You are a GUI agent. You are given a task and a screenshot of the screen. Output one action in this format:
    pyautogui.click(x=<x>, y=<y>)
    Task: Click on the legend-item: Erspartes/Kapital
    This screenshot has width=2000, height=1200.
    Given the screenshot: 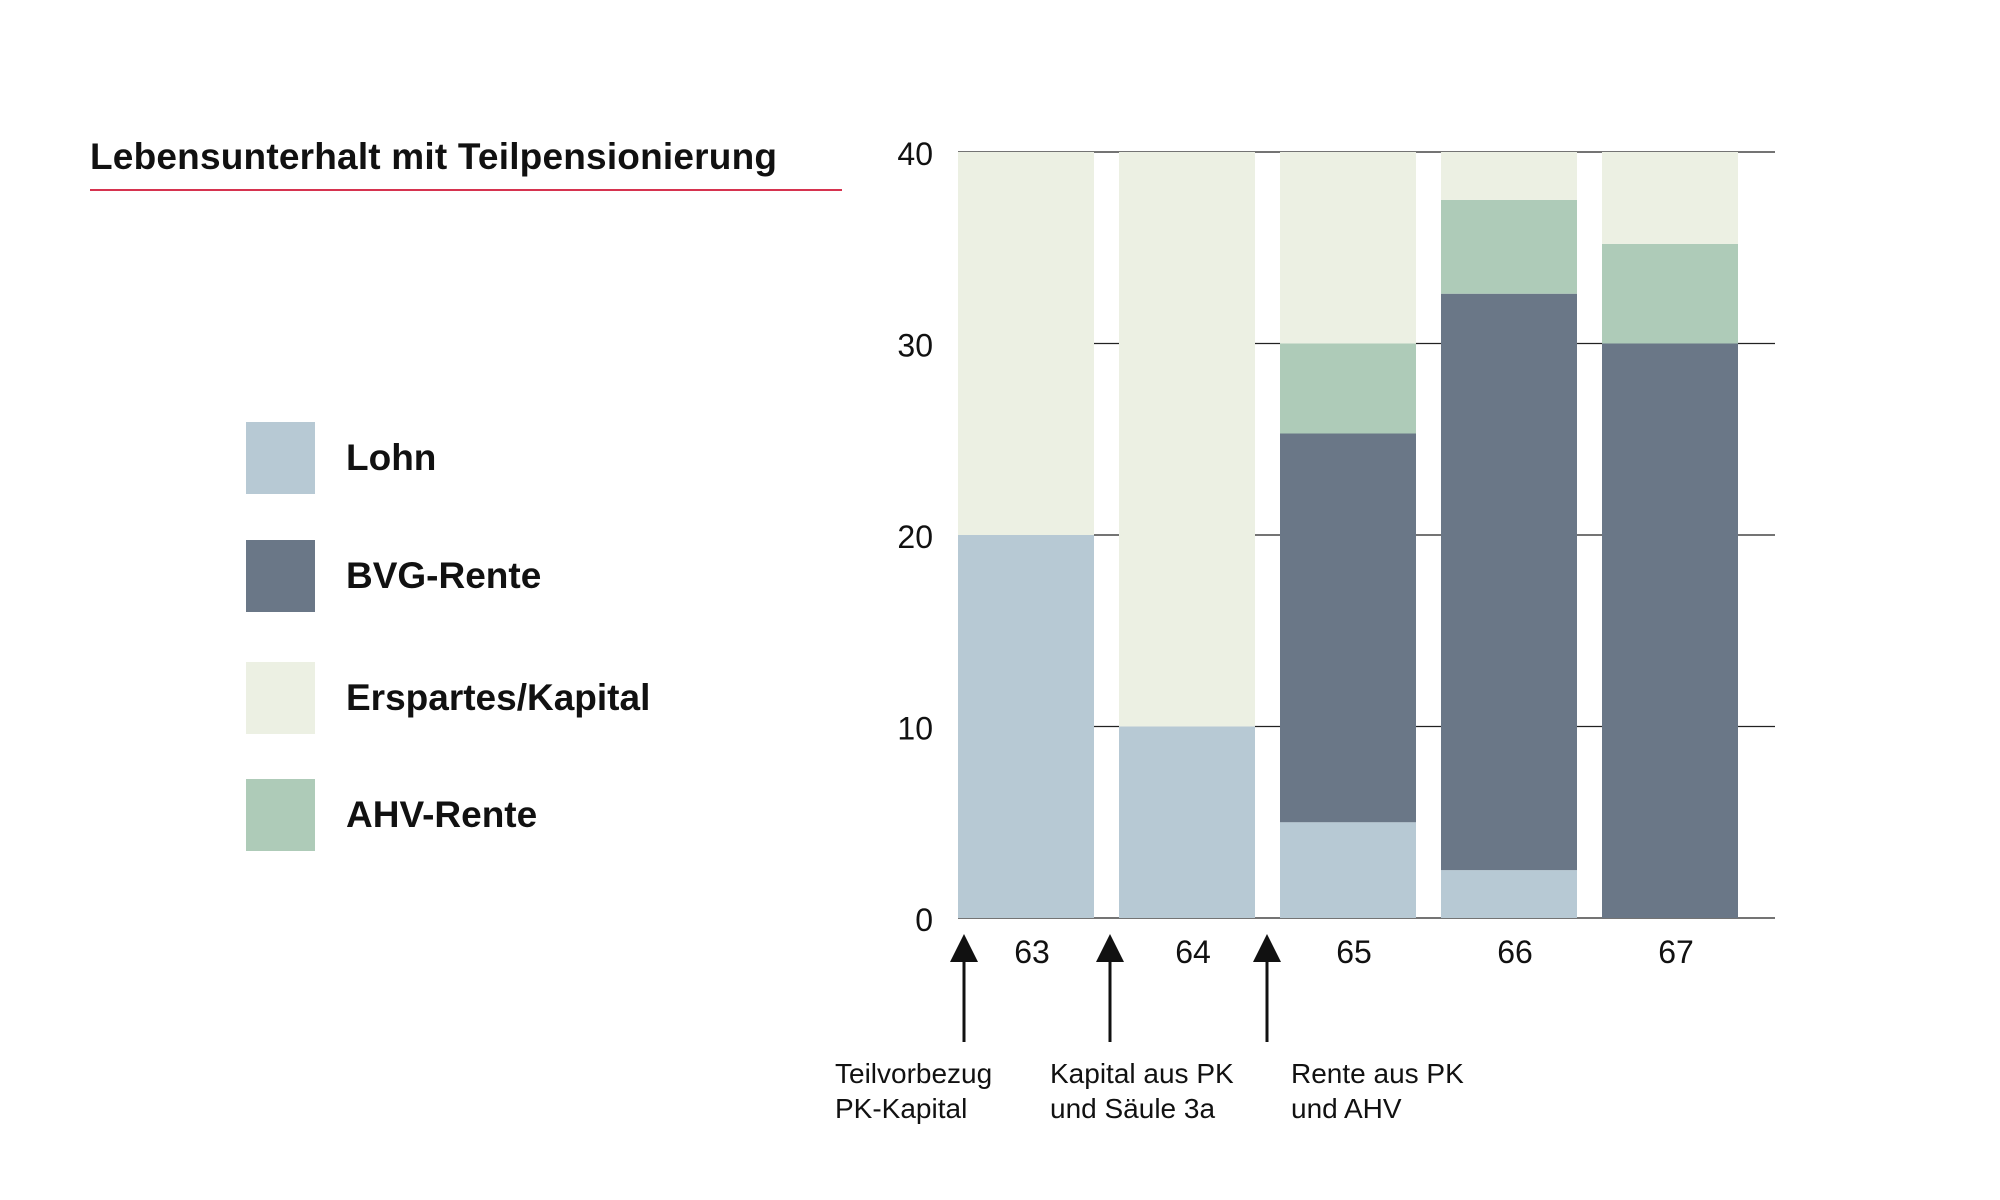 What is the action you would take?
    pyautogui.click(x=448, y=698)
    